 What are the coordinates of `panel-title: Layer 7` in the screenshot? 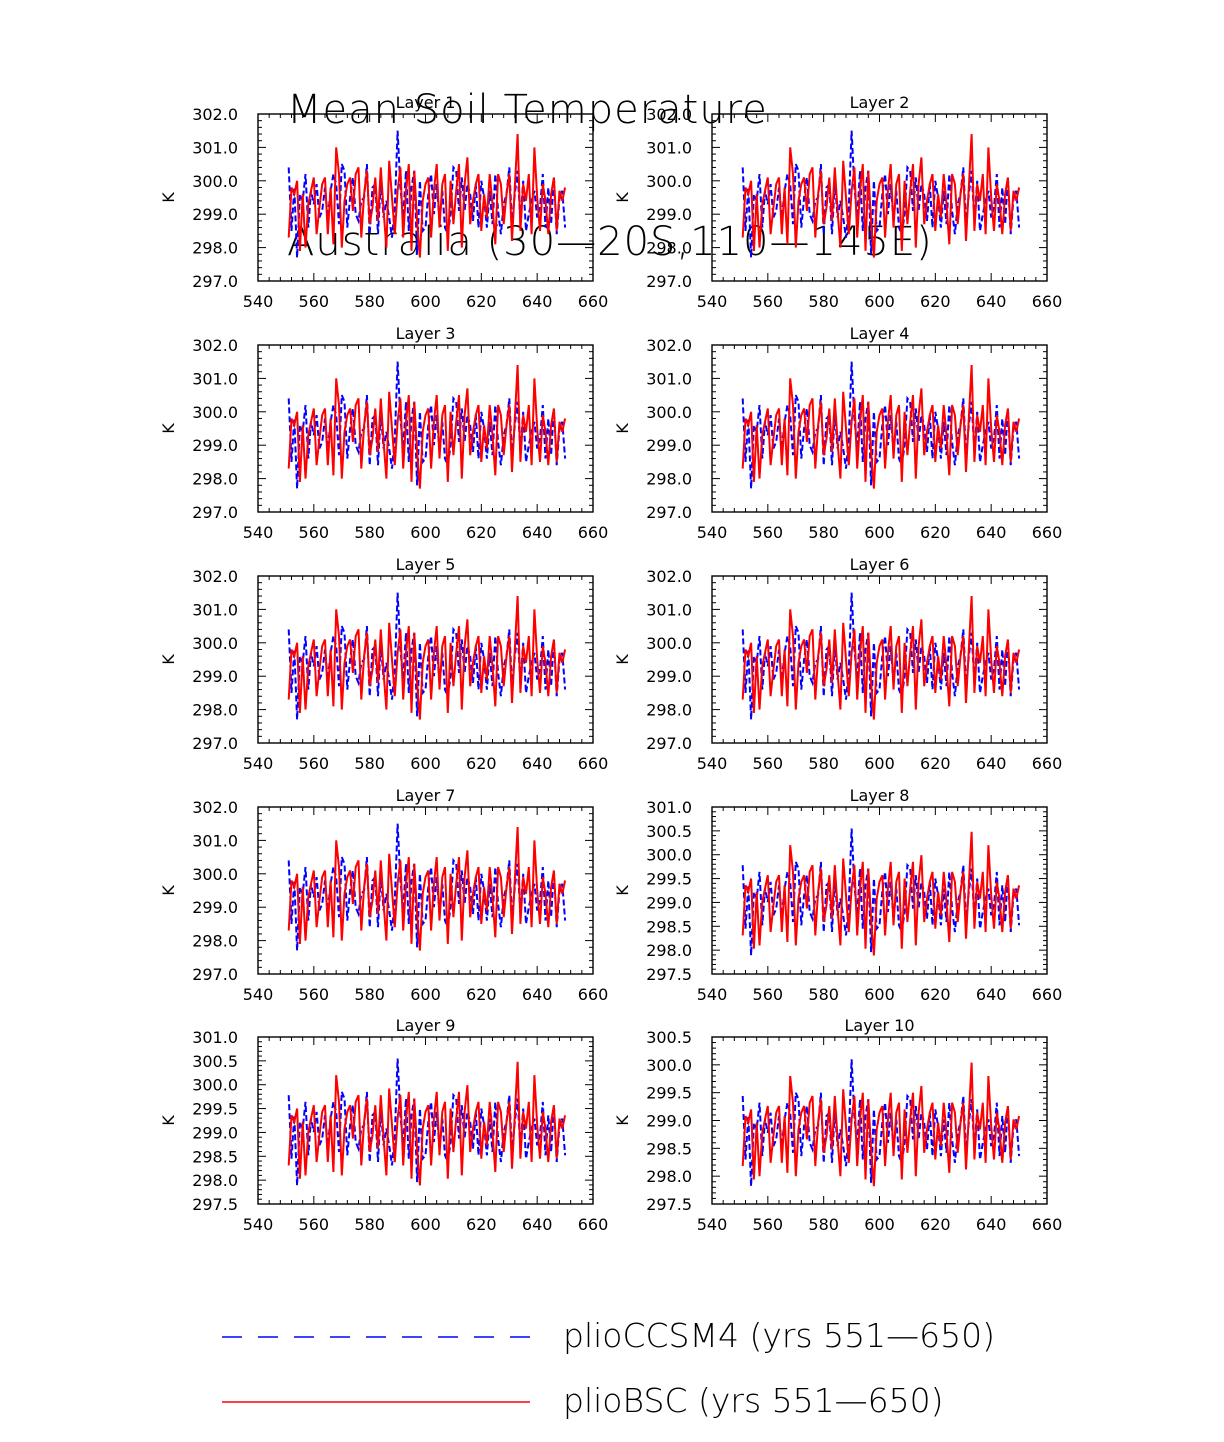 It's located at (426, 795).